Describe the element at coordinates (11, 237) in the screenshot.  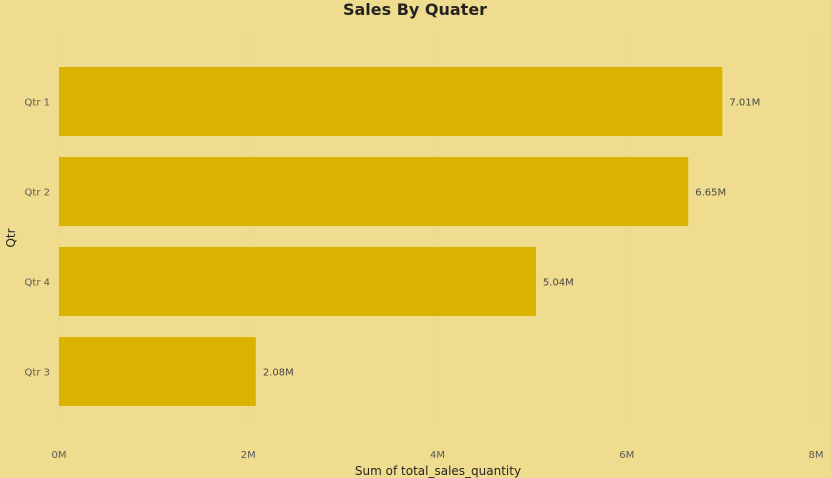
I see `y-axis-title: Qtr` at that location.